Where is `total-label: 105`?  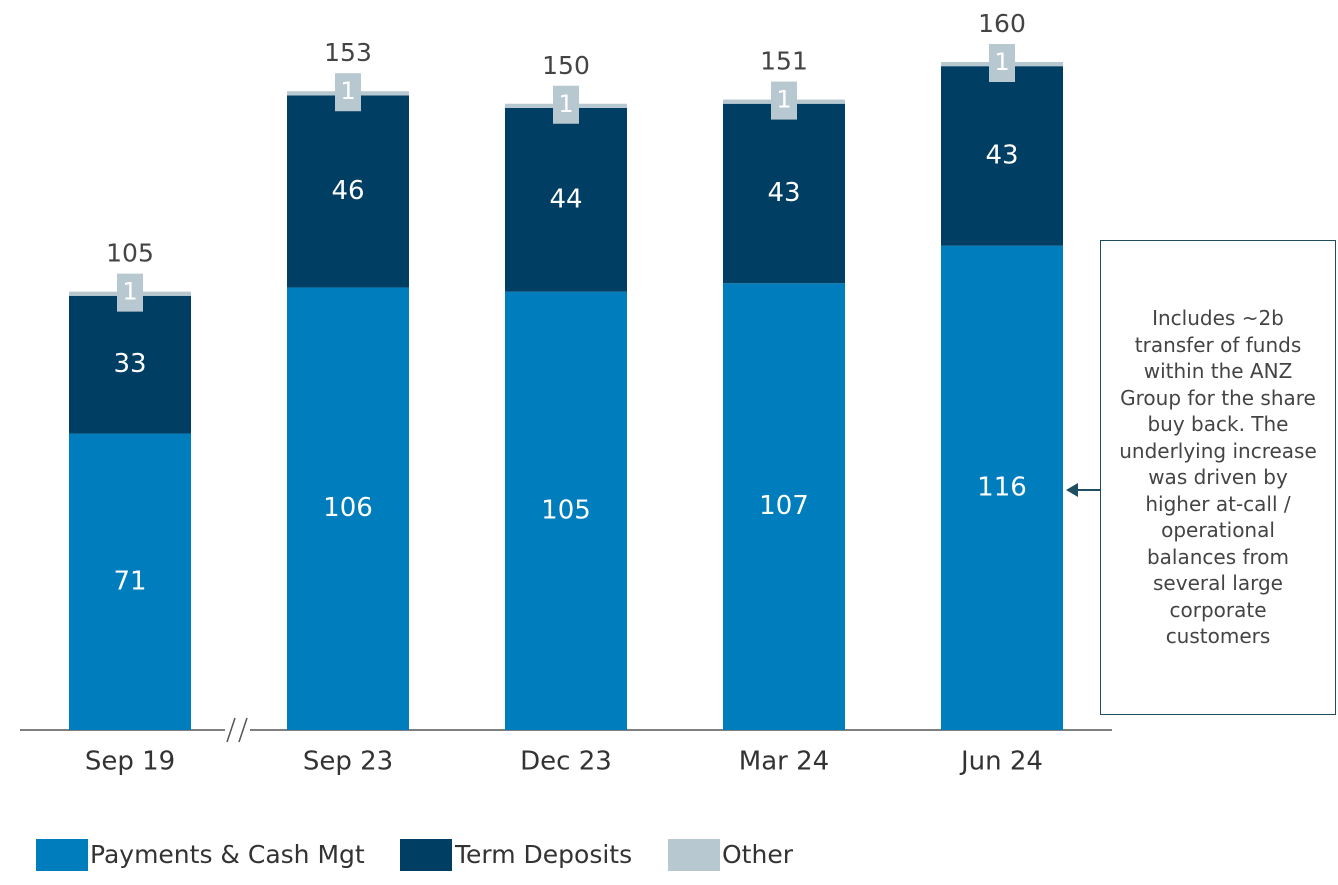 total-label: 105 is located at coordinates (130, 253).